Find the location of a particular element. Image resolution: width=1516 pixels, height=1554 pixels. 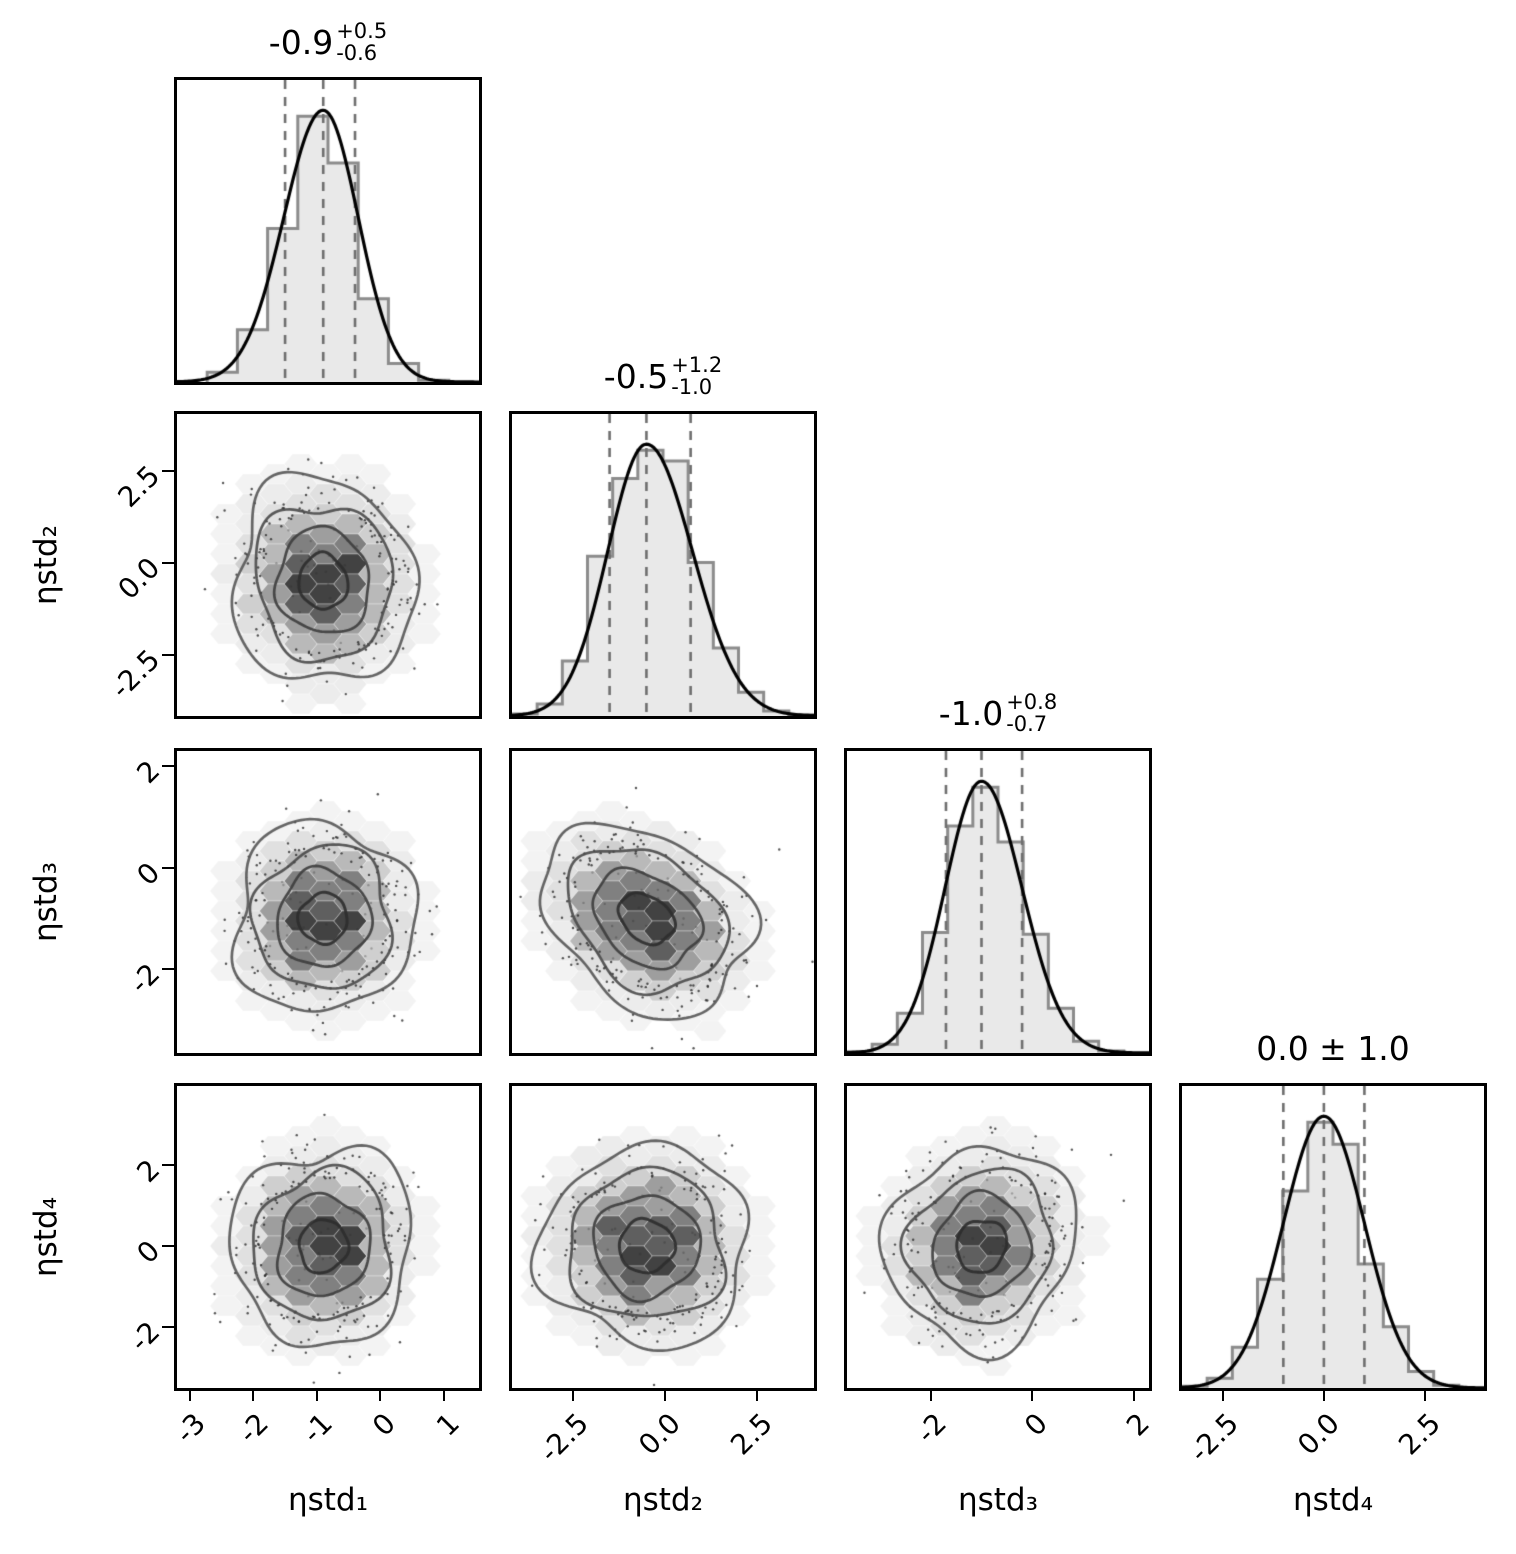

x-axis-label-1: ηstd₁ is located at coordinates (328, 1500).